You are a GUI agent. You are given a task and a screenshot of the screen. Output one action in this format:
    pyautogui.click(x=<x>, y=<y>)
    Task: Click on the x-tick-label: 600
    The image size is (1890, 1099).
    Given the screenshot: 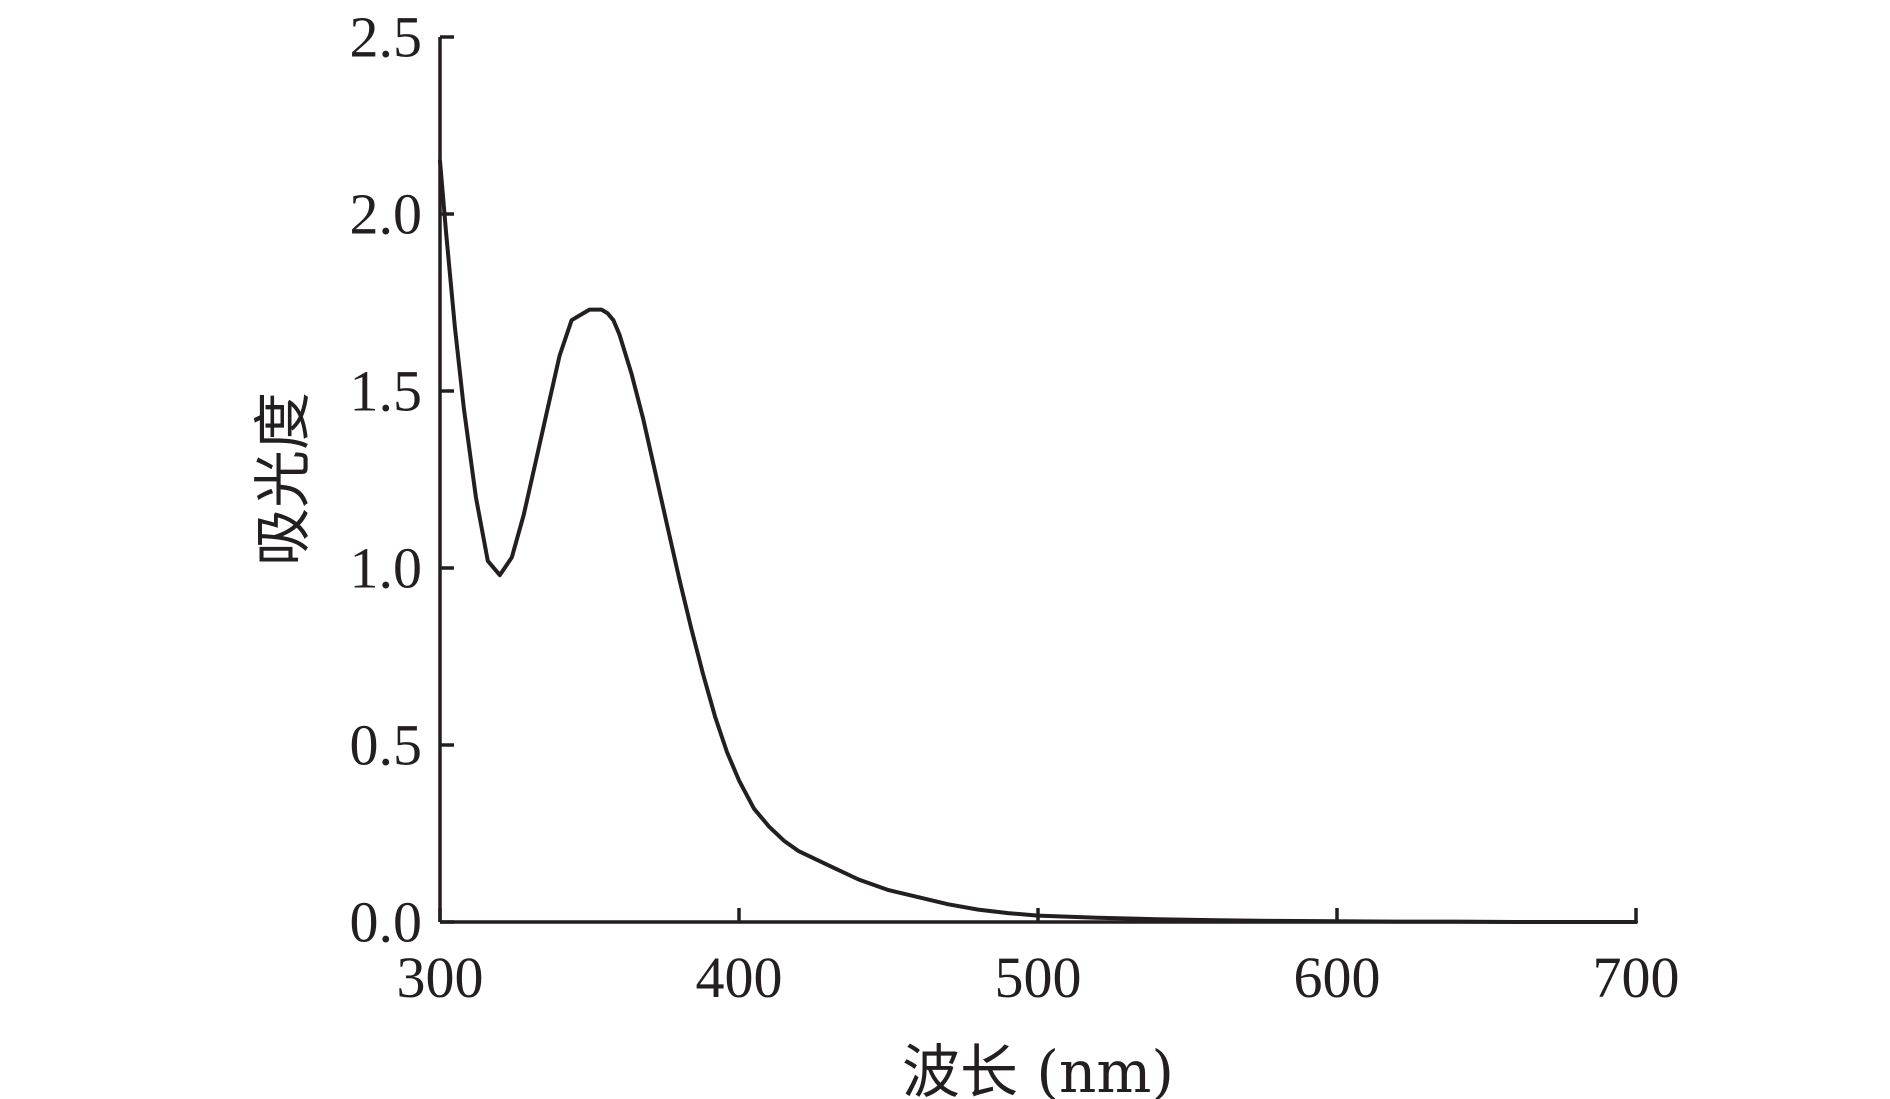 What is the action you would take?
    pyautogui.click(x=1337, y=977)
    